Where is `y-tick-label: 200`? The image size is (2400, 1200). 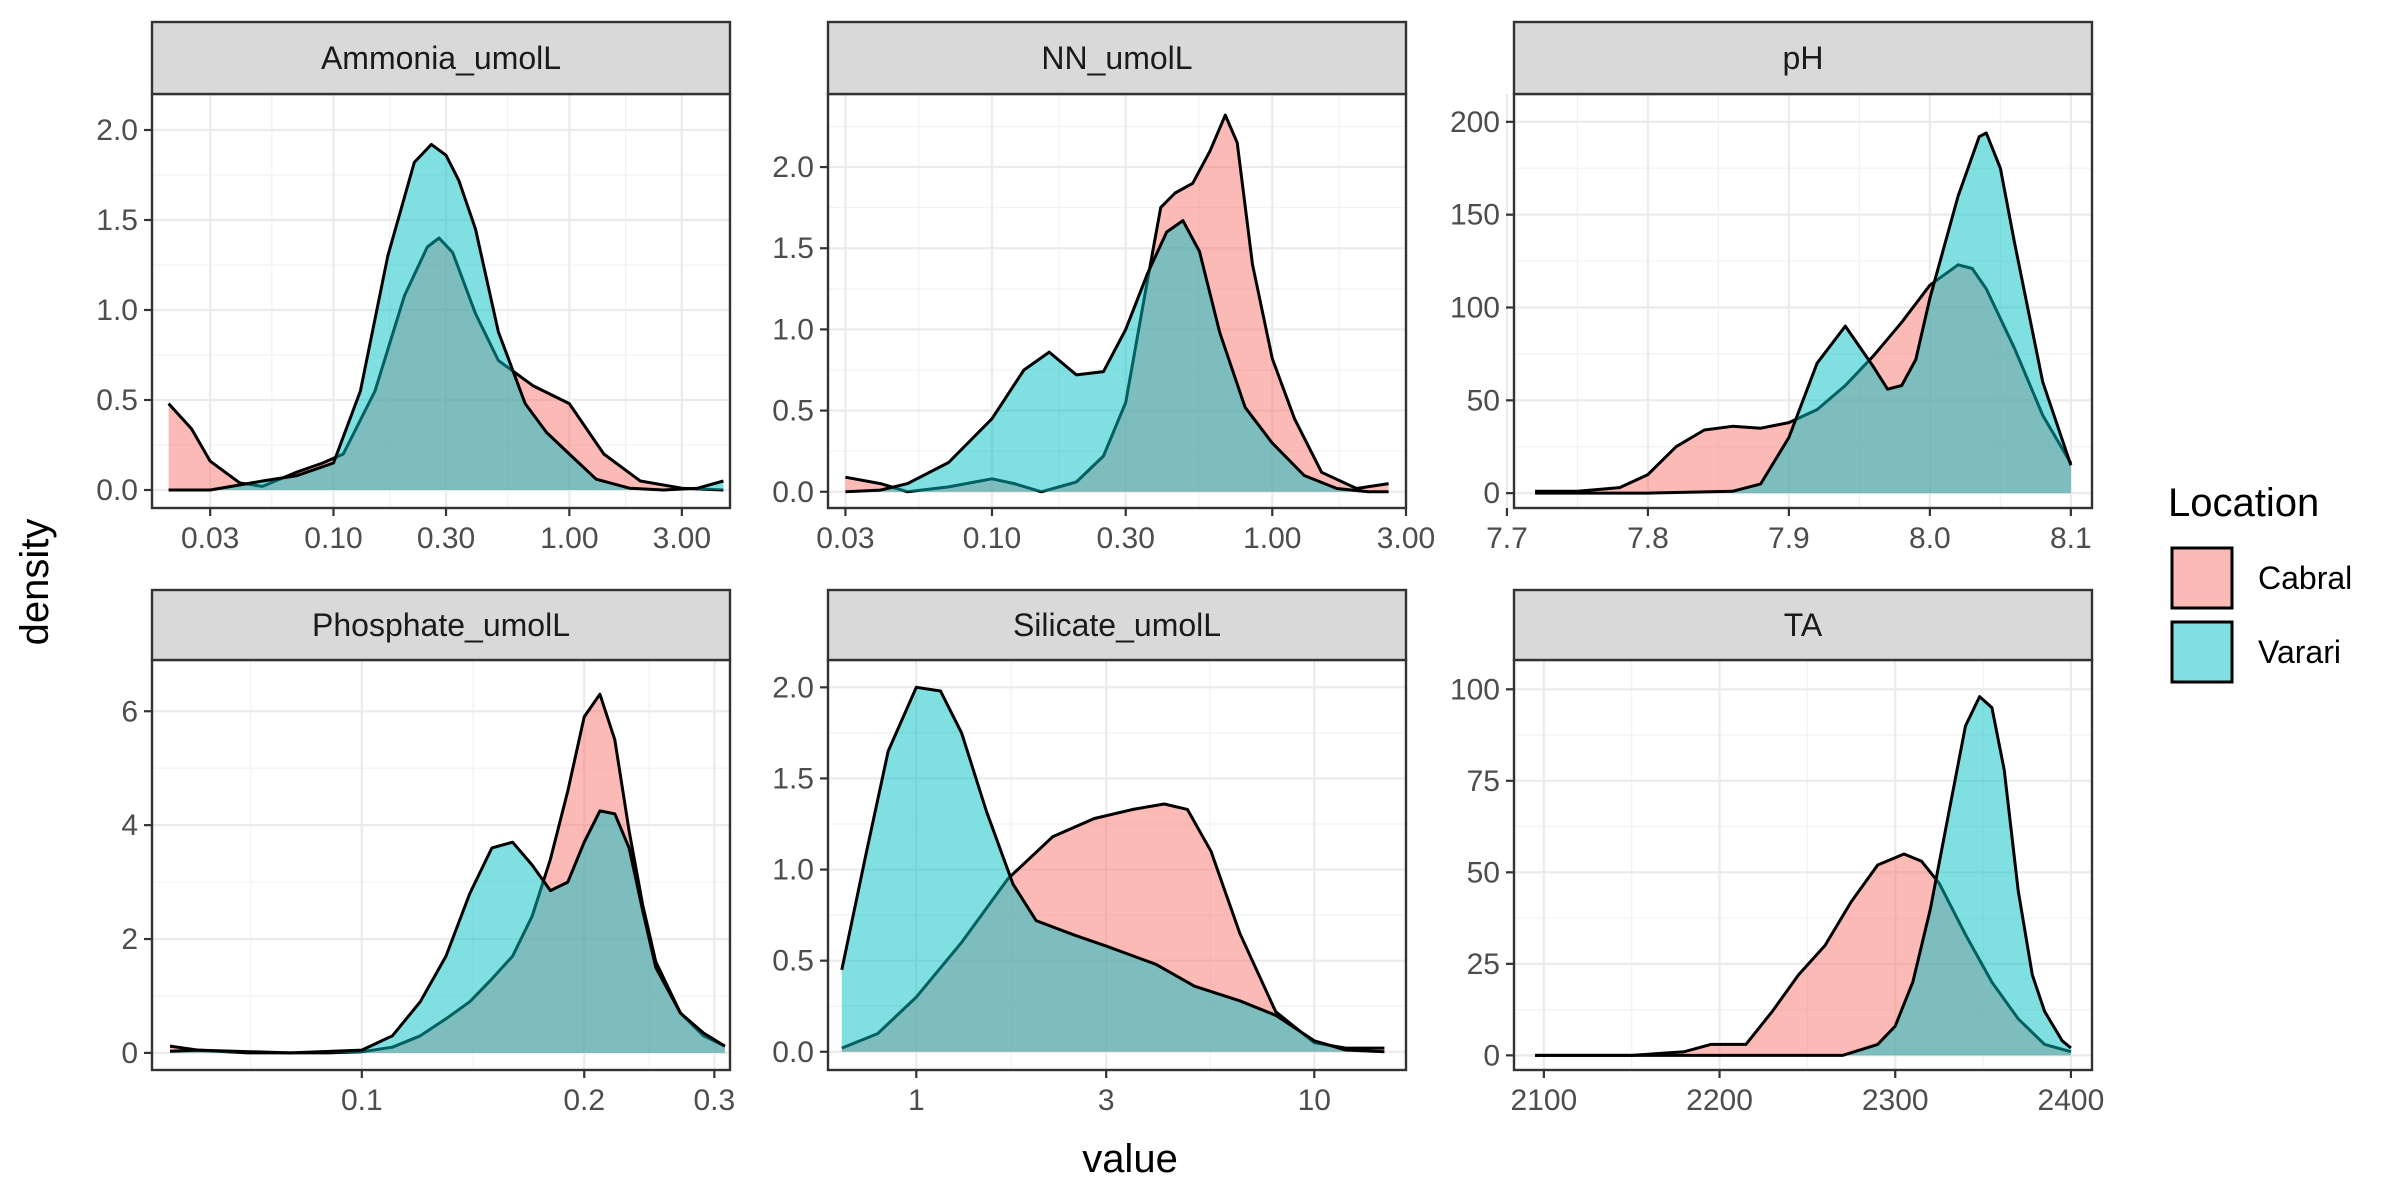
y-tick-label: 200 is located at coordinates (1475, 122).